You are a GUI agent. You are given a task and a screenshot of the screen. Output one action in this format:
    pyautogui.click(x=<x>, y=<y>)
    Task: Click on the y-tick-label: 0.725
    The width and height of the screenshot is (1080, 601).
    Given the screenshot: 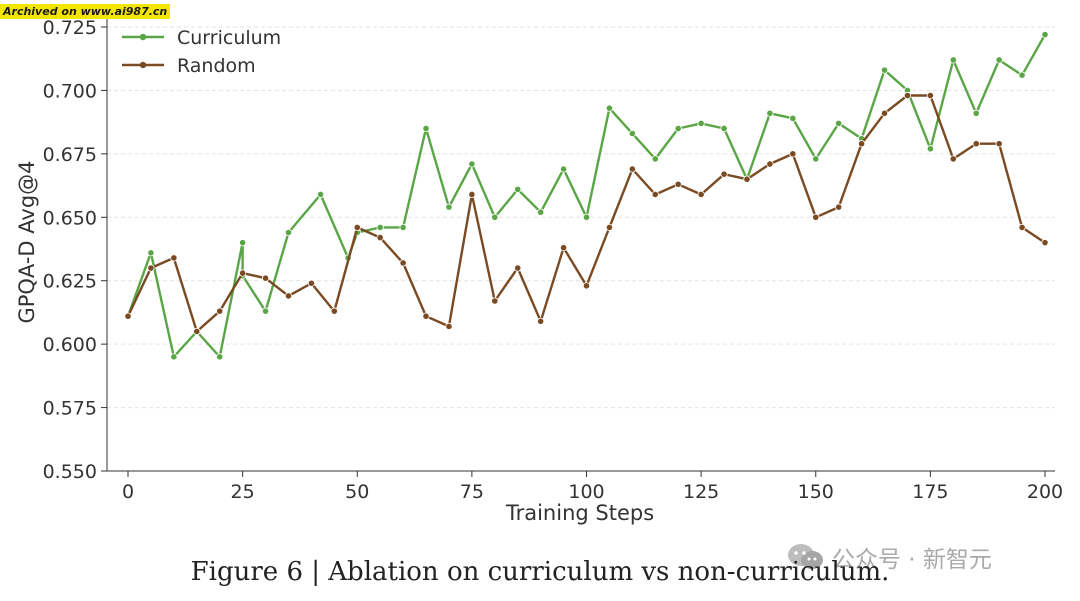 What is the action you would take?
    pyautogui.click(x=70, y=28)
    